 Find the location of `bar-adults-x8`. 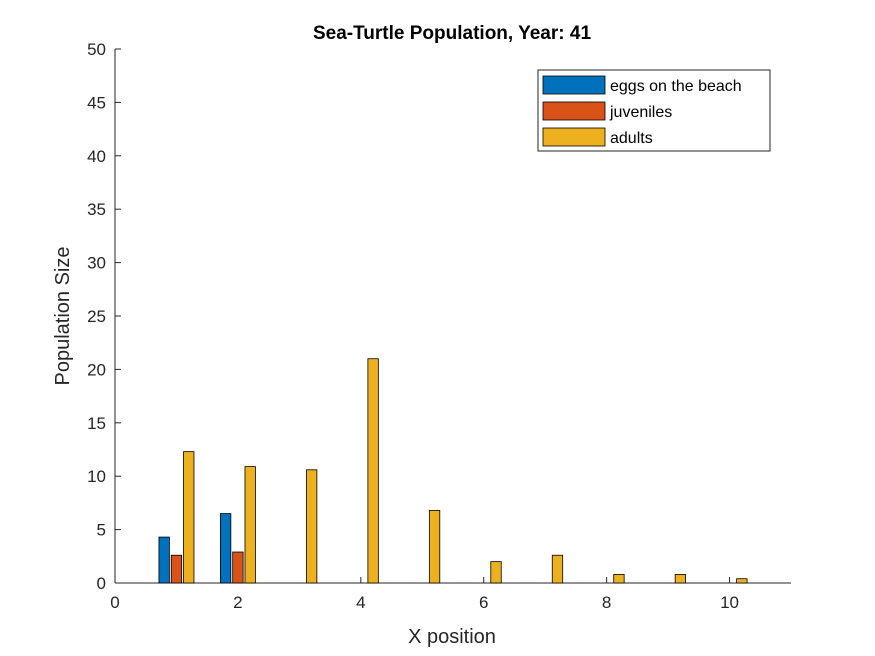

bar-adults-x8 is located at coordinates (619, 579).